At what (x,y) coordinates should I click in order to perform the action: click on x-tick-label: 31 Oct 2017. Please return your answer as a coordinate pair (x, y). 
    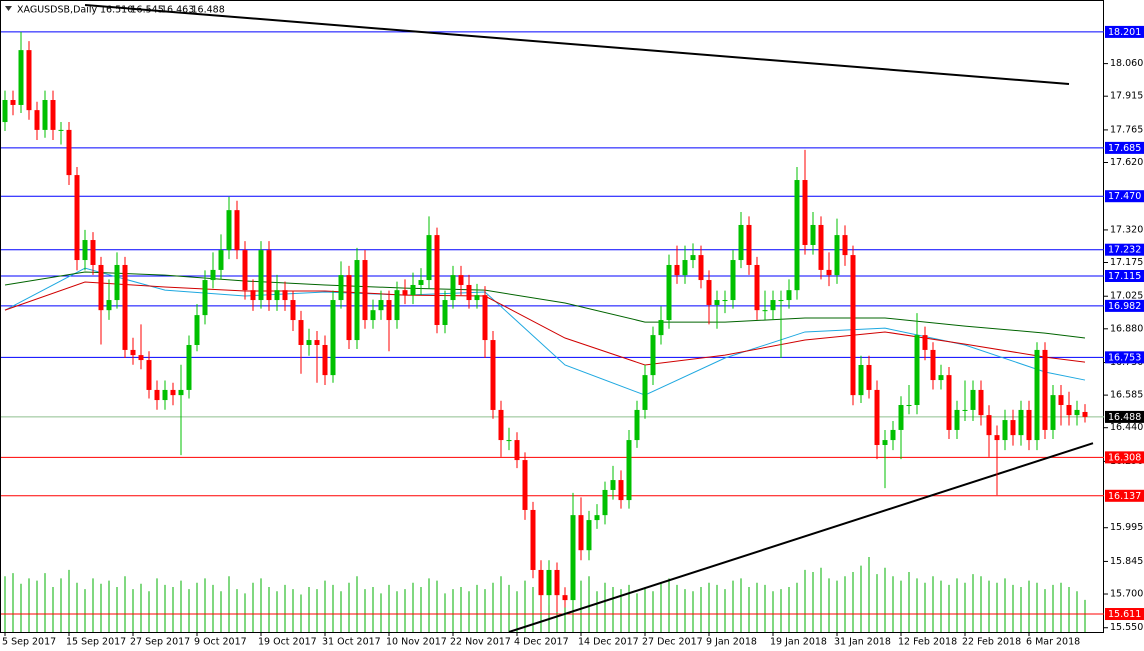
    Looking at the image, I should click on (351, 642).